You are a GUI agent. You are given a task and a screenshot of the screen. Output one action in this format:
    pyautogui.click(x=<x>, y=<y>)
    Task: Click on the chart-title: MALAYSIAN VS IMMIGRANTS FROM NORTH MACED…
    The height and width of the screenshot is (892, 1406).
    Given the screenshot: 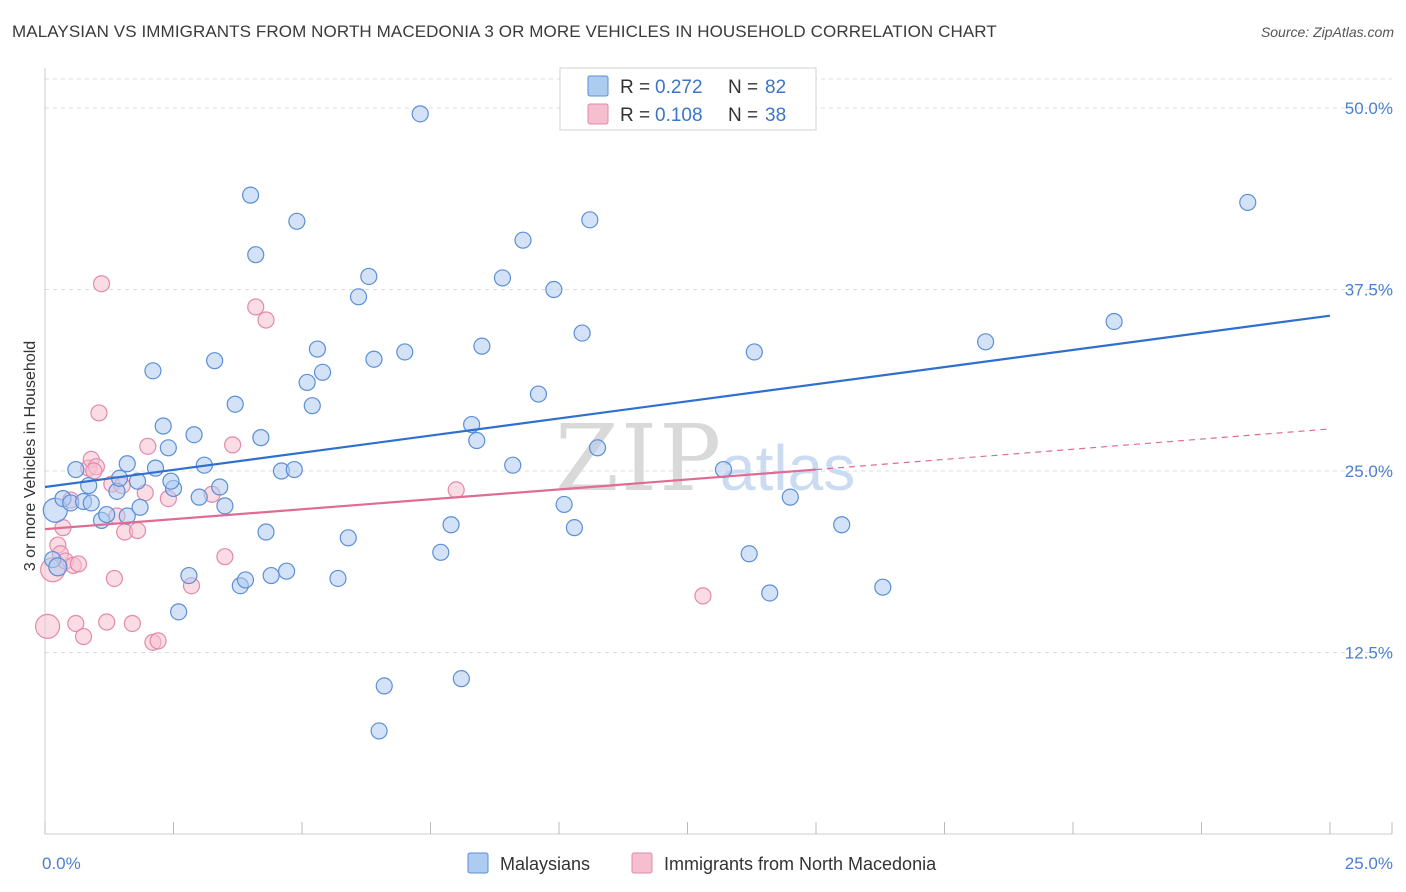 What is the action you would take?
    pyautogui.click(x=504, y=31)
    